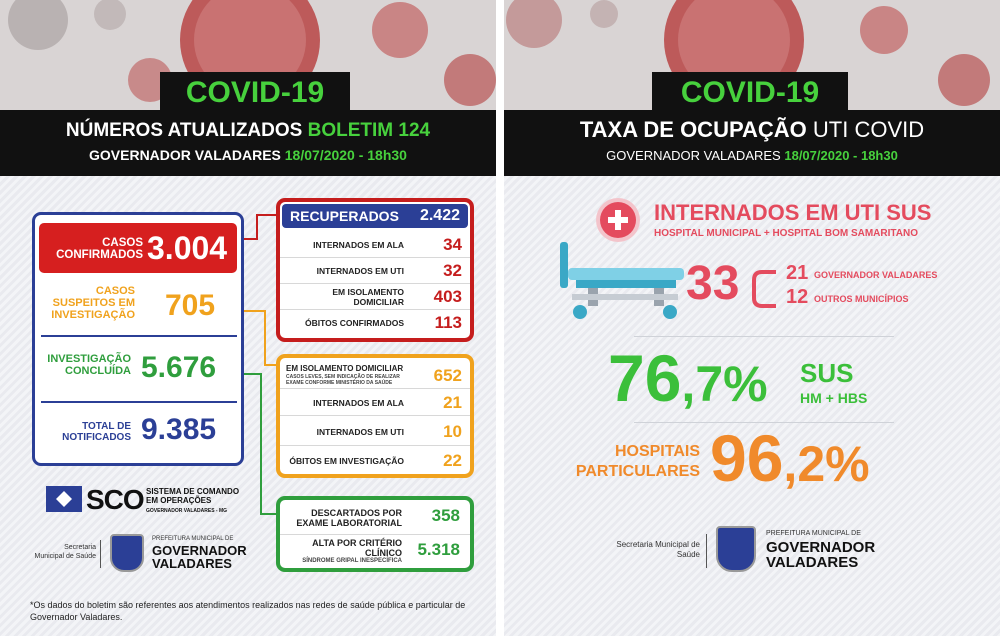 This screenshot has width=1000, height=636. What do you see at coordinates (179, 500) in the screenshot?
I see `sco-name-line2: EM OPERAÇÕES` at bounding box center [179, 500].